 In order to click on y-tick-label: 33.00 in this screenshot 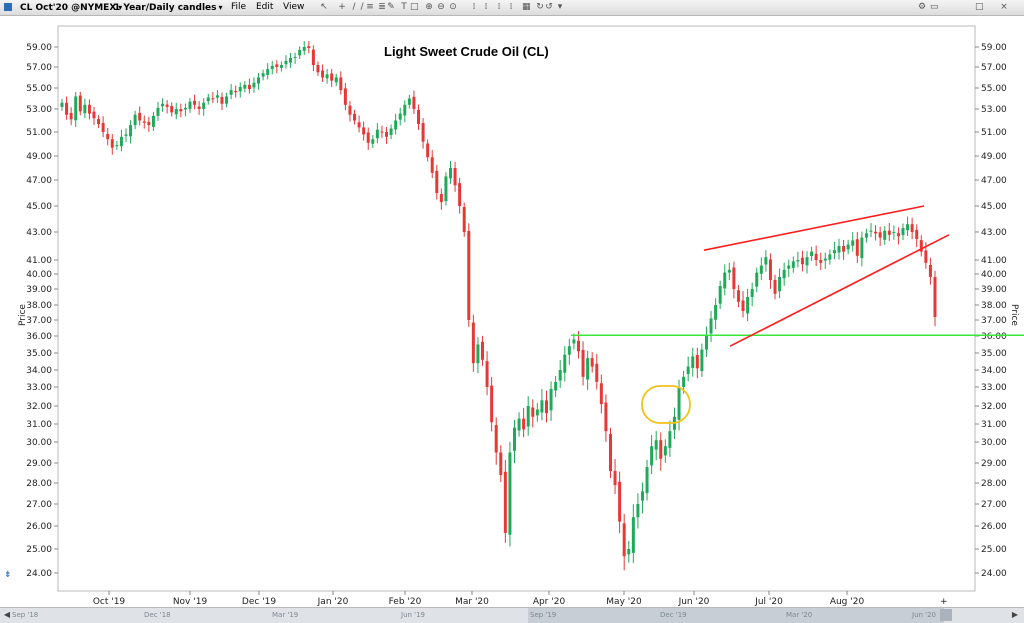, I will do `click(39, 388)`.